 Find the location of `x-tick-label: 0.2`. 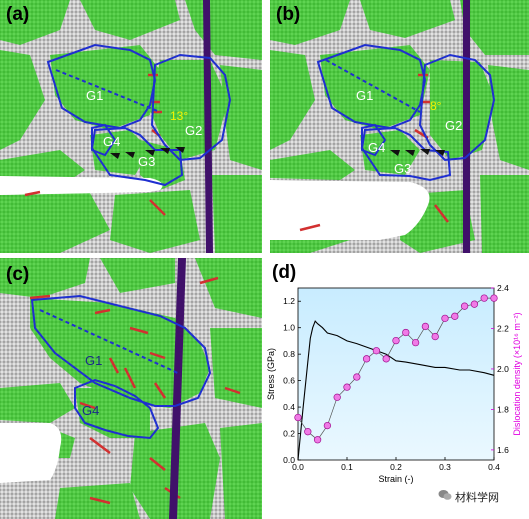

x-tick-label: 0.2 is located at coordinates (396, 467).